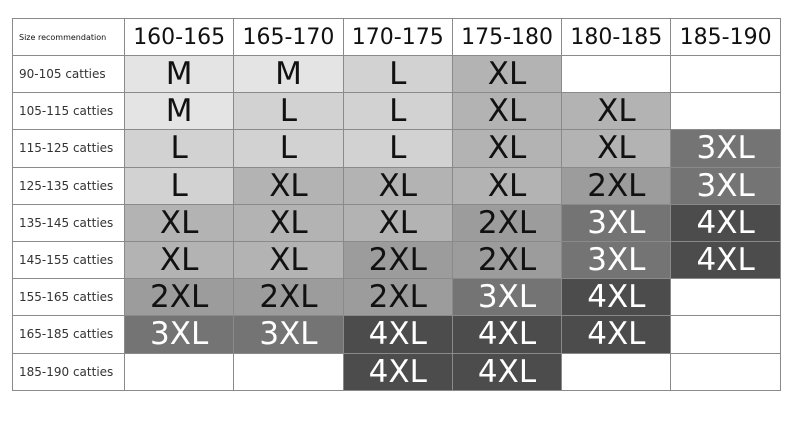 The width and height of the screenshot is (803, 424). What do you see at coordinates (69, 372) in the screenshot?
I see `weight-label: 185-190 catties` at bounding box center [69, 372].